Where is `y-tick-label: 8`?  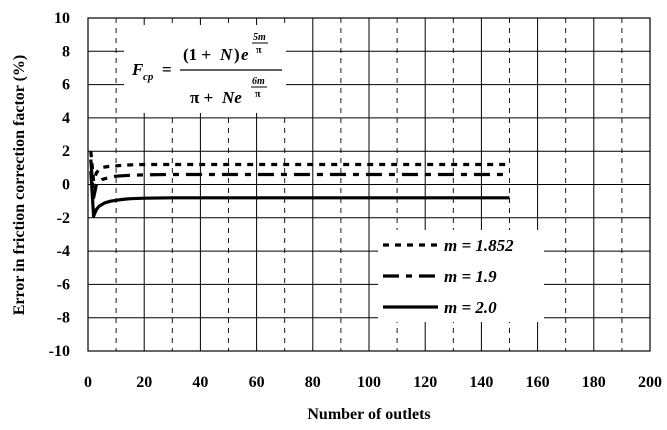 y-tick-label: 8 is located at coordinates (66, 51).